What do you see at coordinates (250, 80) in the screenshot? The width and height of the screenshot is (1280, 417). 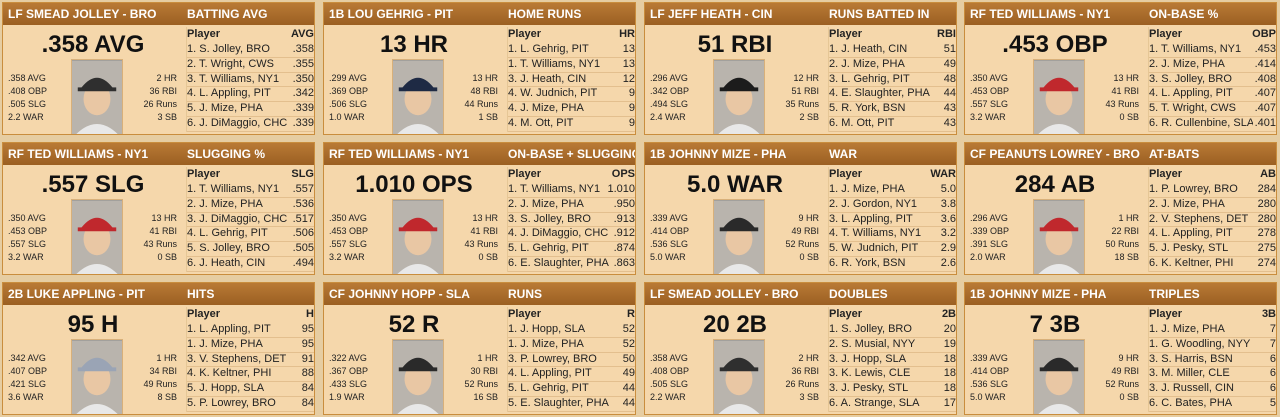 I see `leader-row: 3. T. Williams, NY1 .350` at bounding box center [250, 80].